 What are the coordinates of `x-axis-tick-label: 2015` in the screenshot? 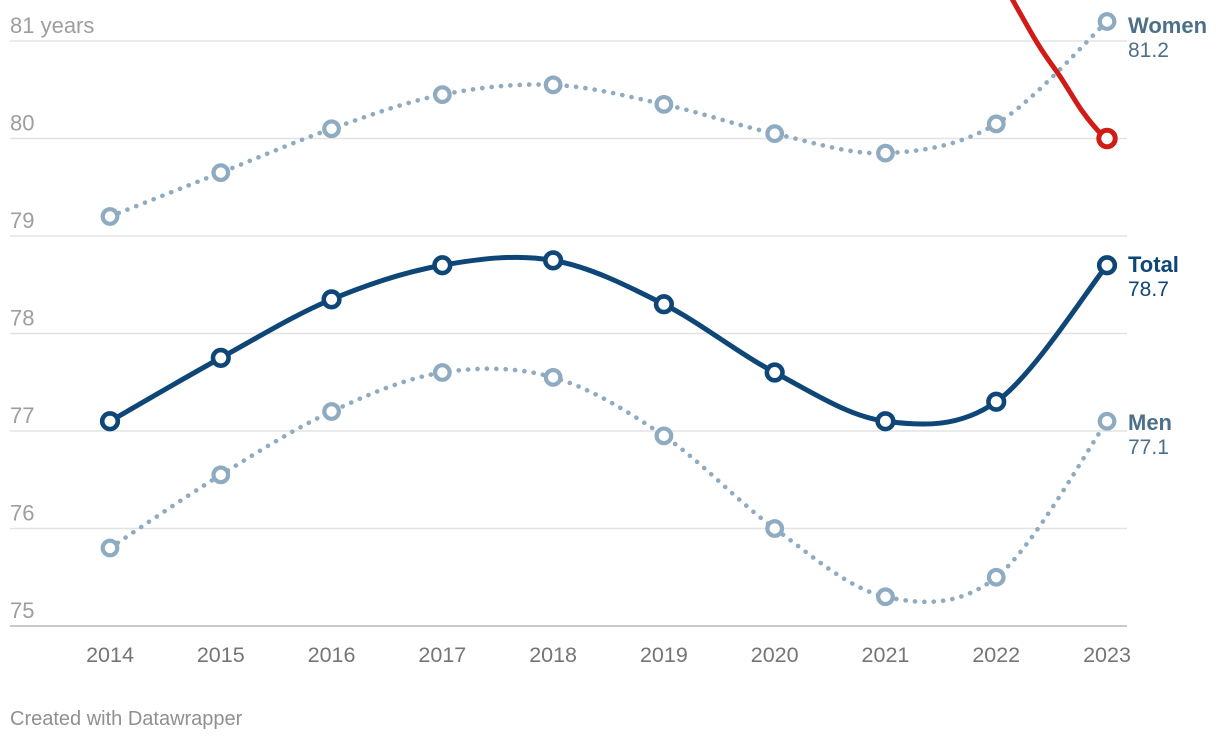 It's located at (221, 655).